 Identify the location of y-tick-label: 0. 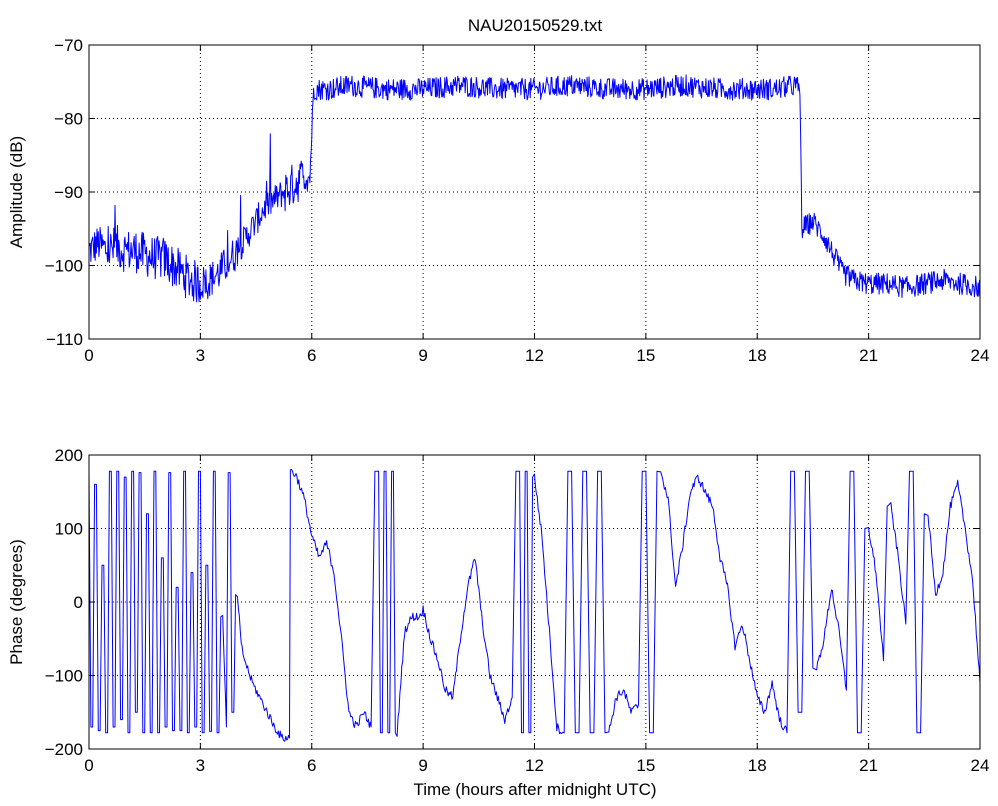
(78, 602).